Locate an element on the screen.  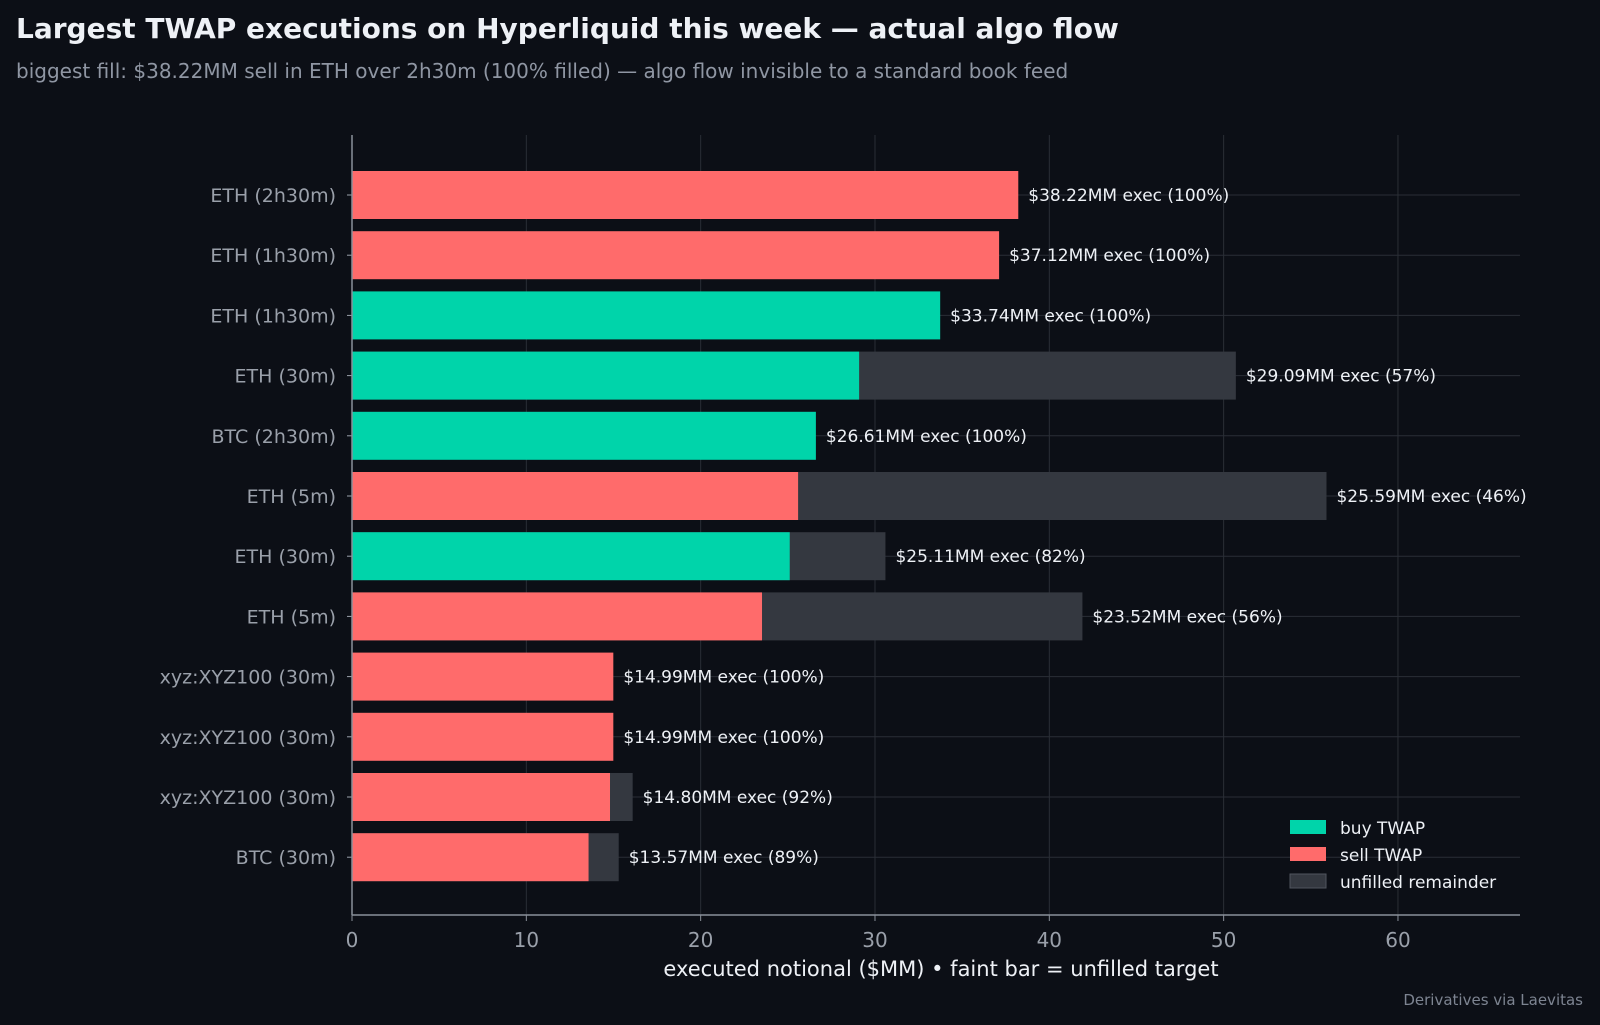
x-tick-label: 0 is located at coordinates (352, 940).